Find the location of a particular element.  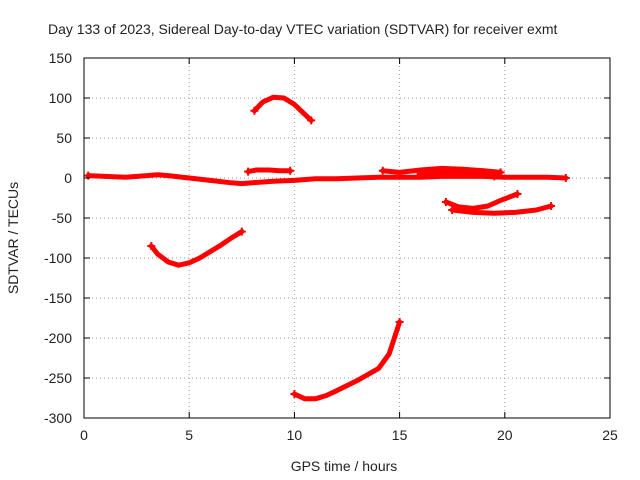

y-tick-label: -200 is located at coordinates (58, 338).